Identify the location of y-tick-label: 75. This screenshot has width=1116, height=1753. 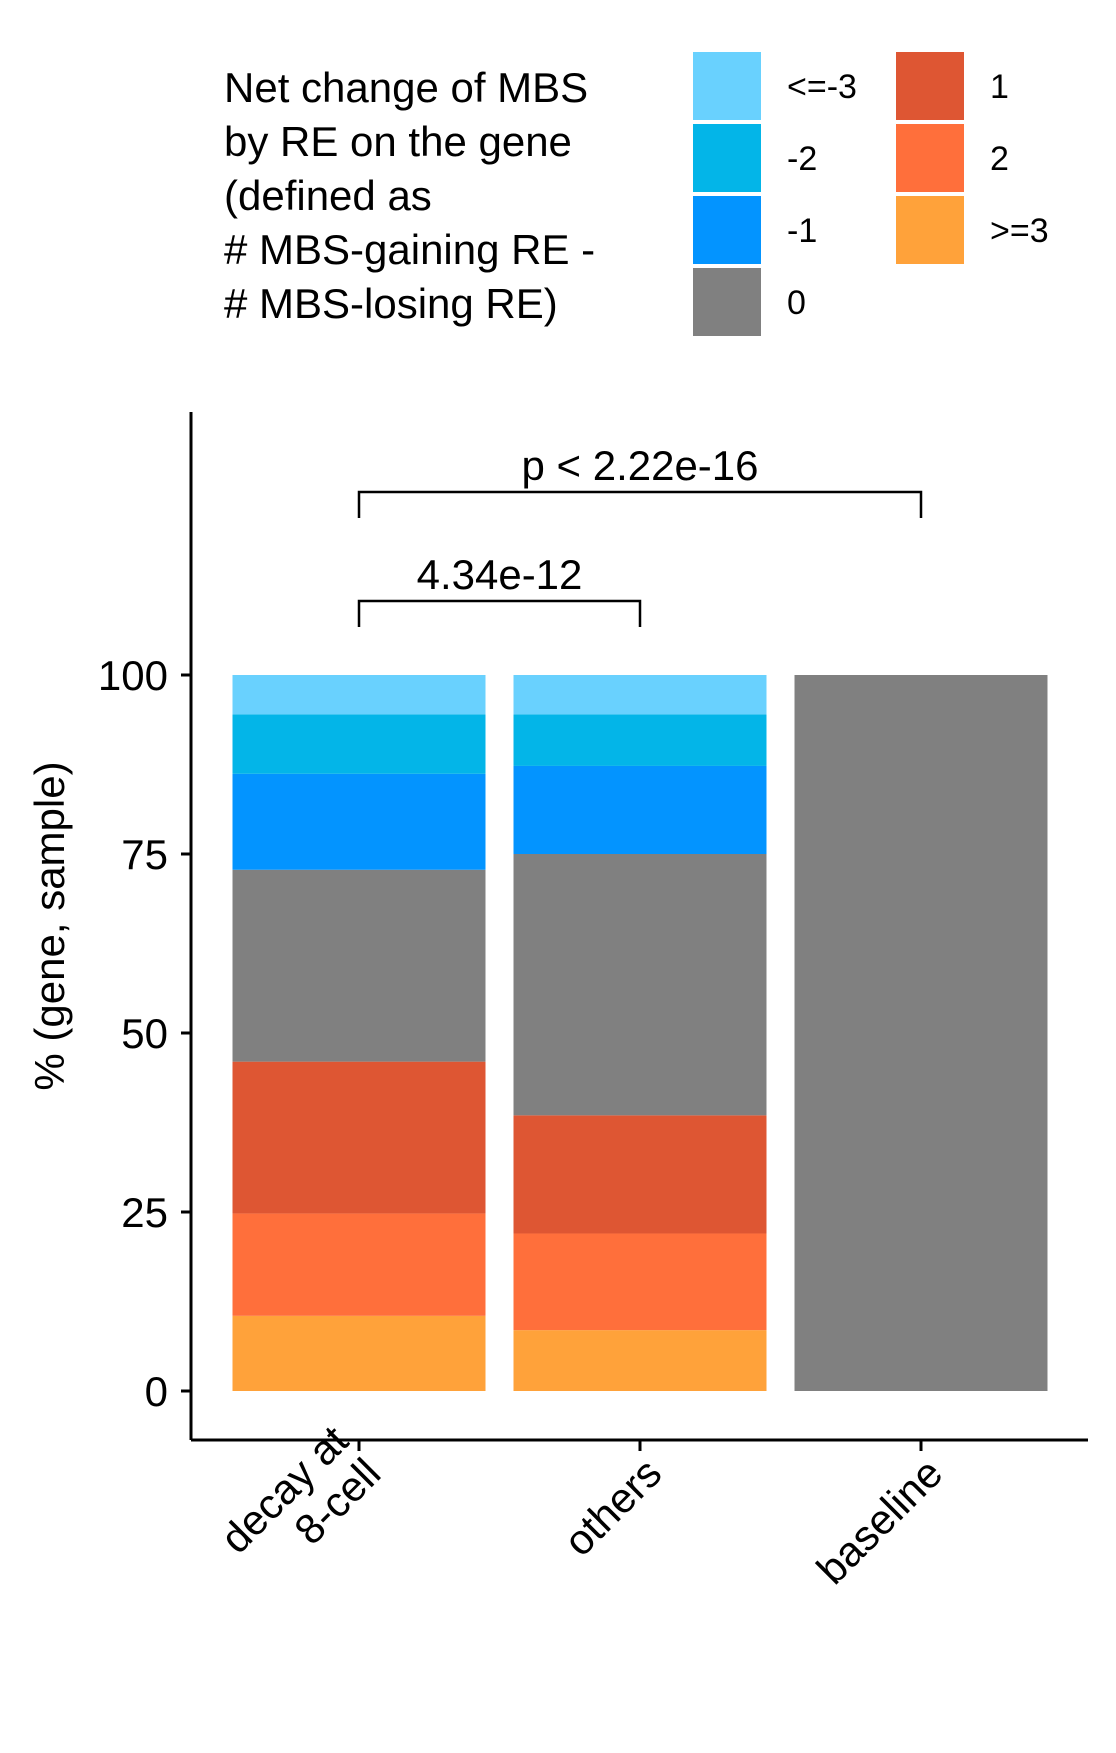
(144, 854).